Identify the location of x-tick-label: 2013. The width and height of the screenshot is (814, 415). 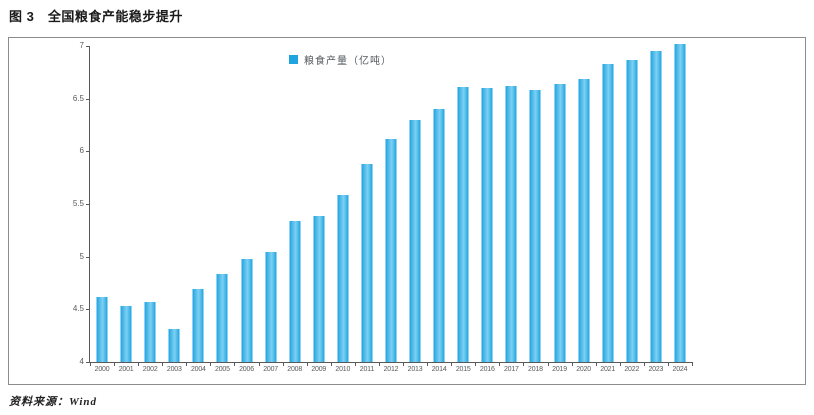
(415, 369).